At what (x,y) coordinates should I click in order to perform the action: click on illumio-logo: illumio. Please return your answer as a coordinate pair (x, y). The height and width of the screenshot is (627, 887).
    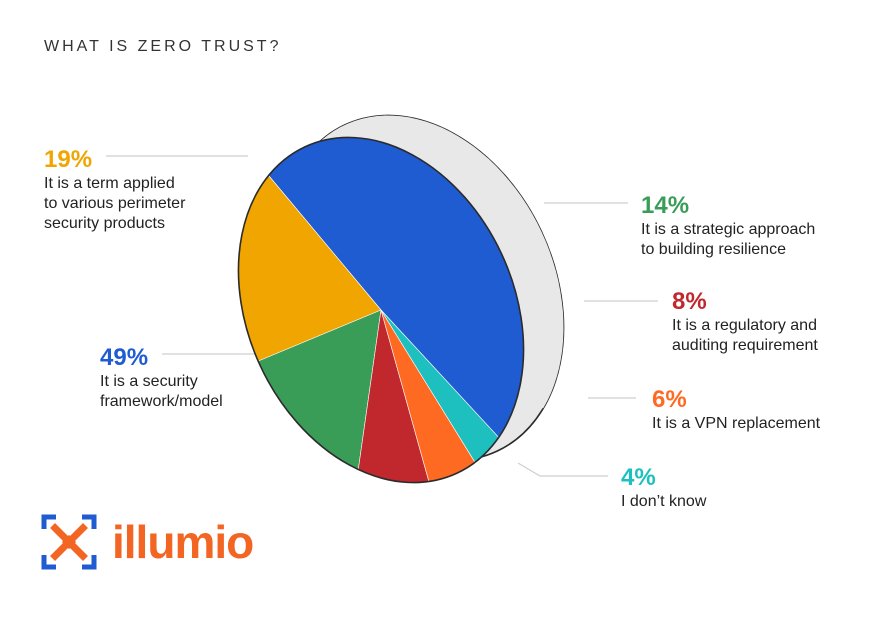
    Looking at the image, I should click on (147, 542).